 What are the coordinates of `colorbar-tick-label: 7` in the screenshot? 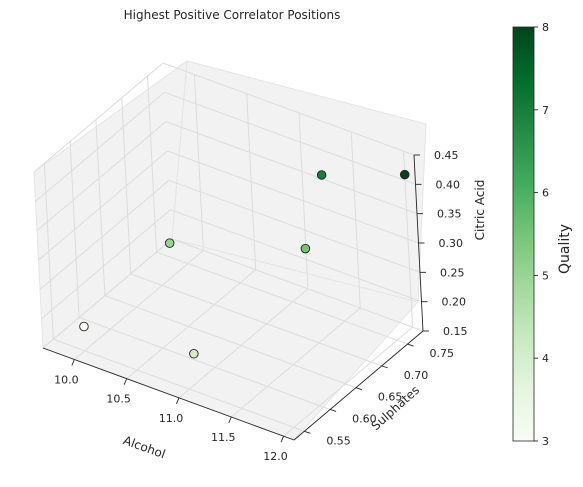 It's located at (545, 110).